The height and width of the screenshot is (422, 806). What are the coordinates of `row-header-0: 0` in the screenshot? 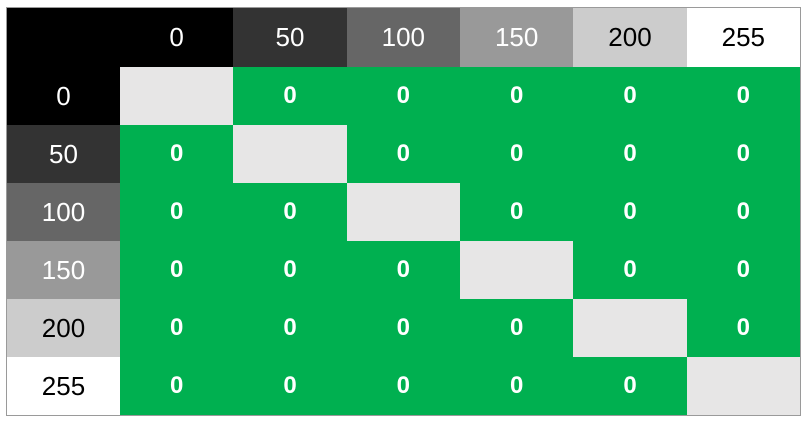 It's located at (63, 96).